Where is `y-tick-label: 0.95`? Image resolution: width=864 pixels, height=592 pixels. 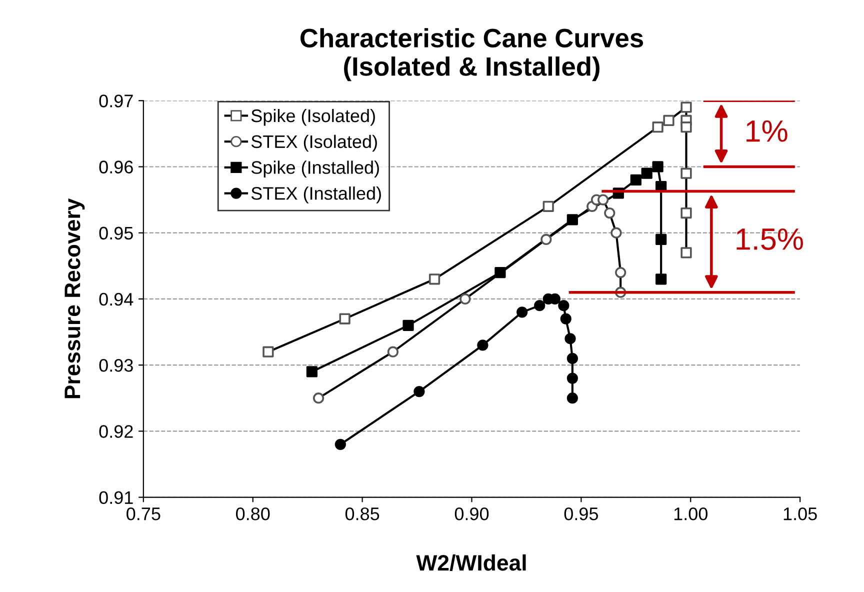 y-tick-label: 0.95 is located at coordinates (116, 233).